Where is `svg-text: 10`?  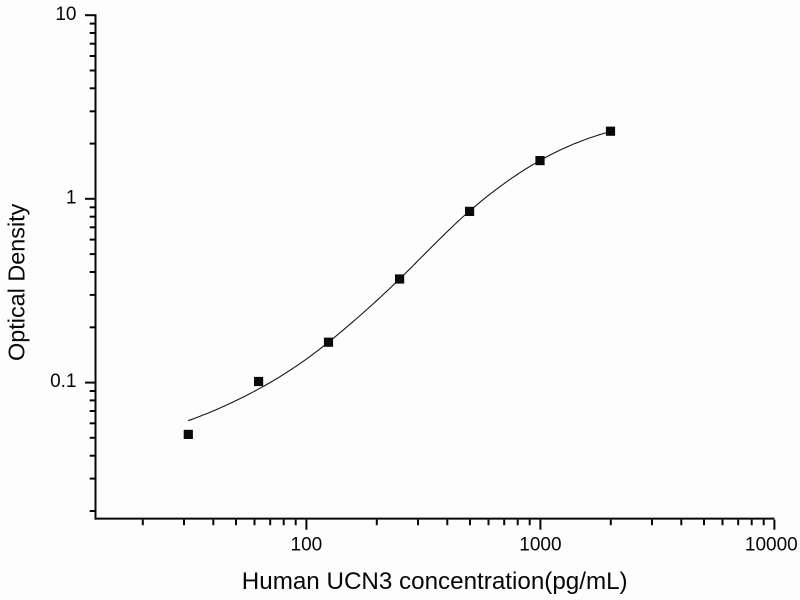 svg-text: 10 is located at coordinates (65, 14).